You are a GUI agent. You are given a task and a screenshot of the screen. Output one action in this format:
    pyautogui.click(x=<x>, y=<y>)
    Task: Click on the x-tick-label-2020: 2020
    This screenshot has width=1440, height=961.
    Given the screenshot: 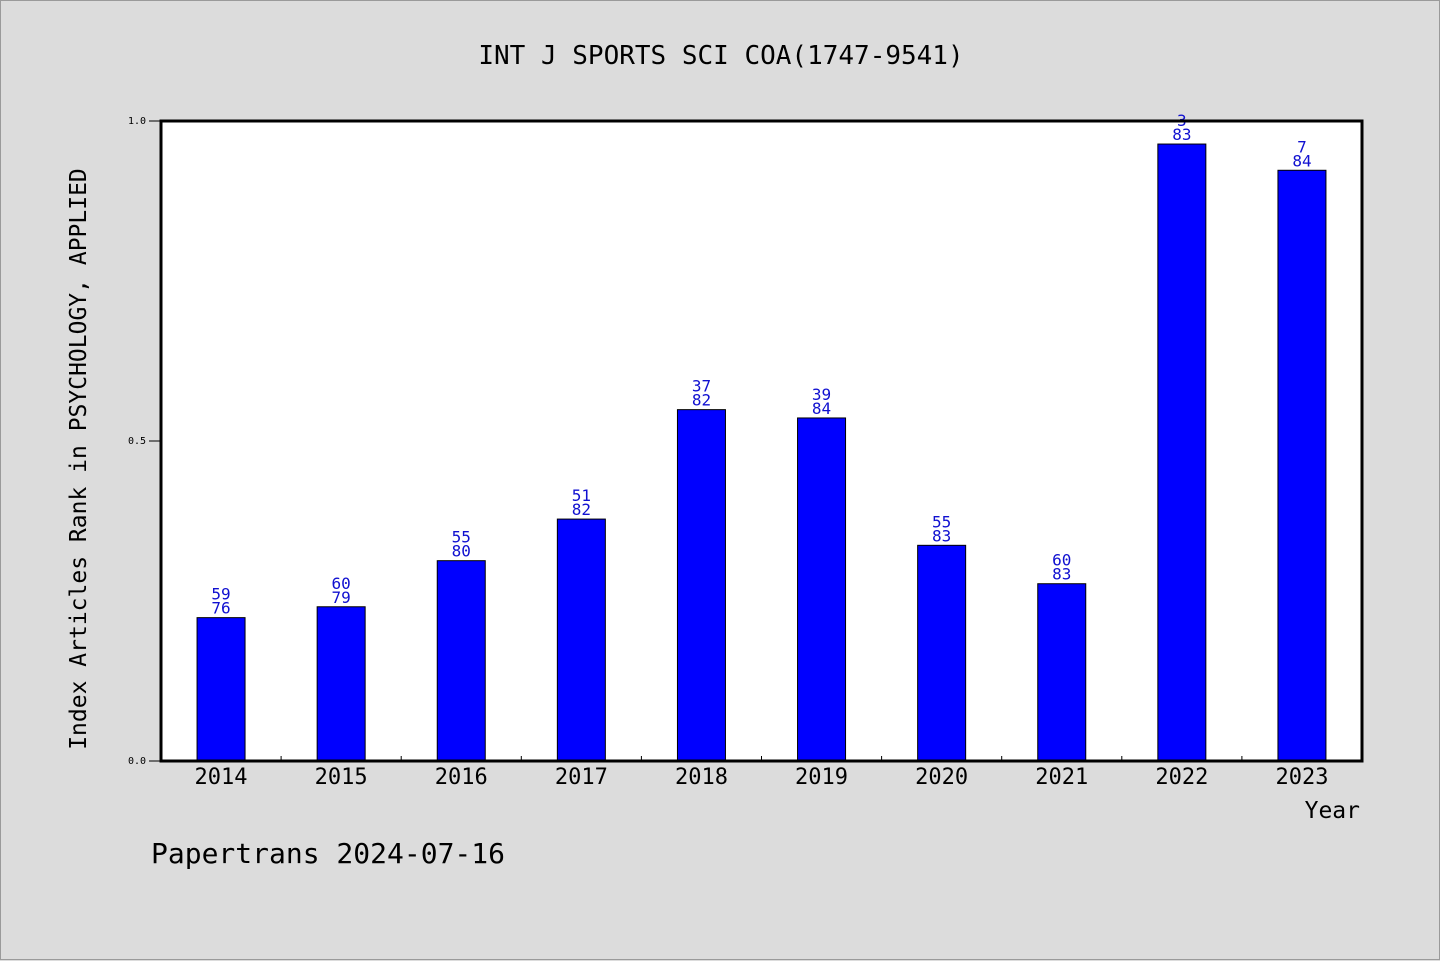 What is the action you would take?
    pyautogui.click(x=941, y=777)
    